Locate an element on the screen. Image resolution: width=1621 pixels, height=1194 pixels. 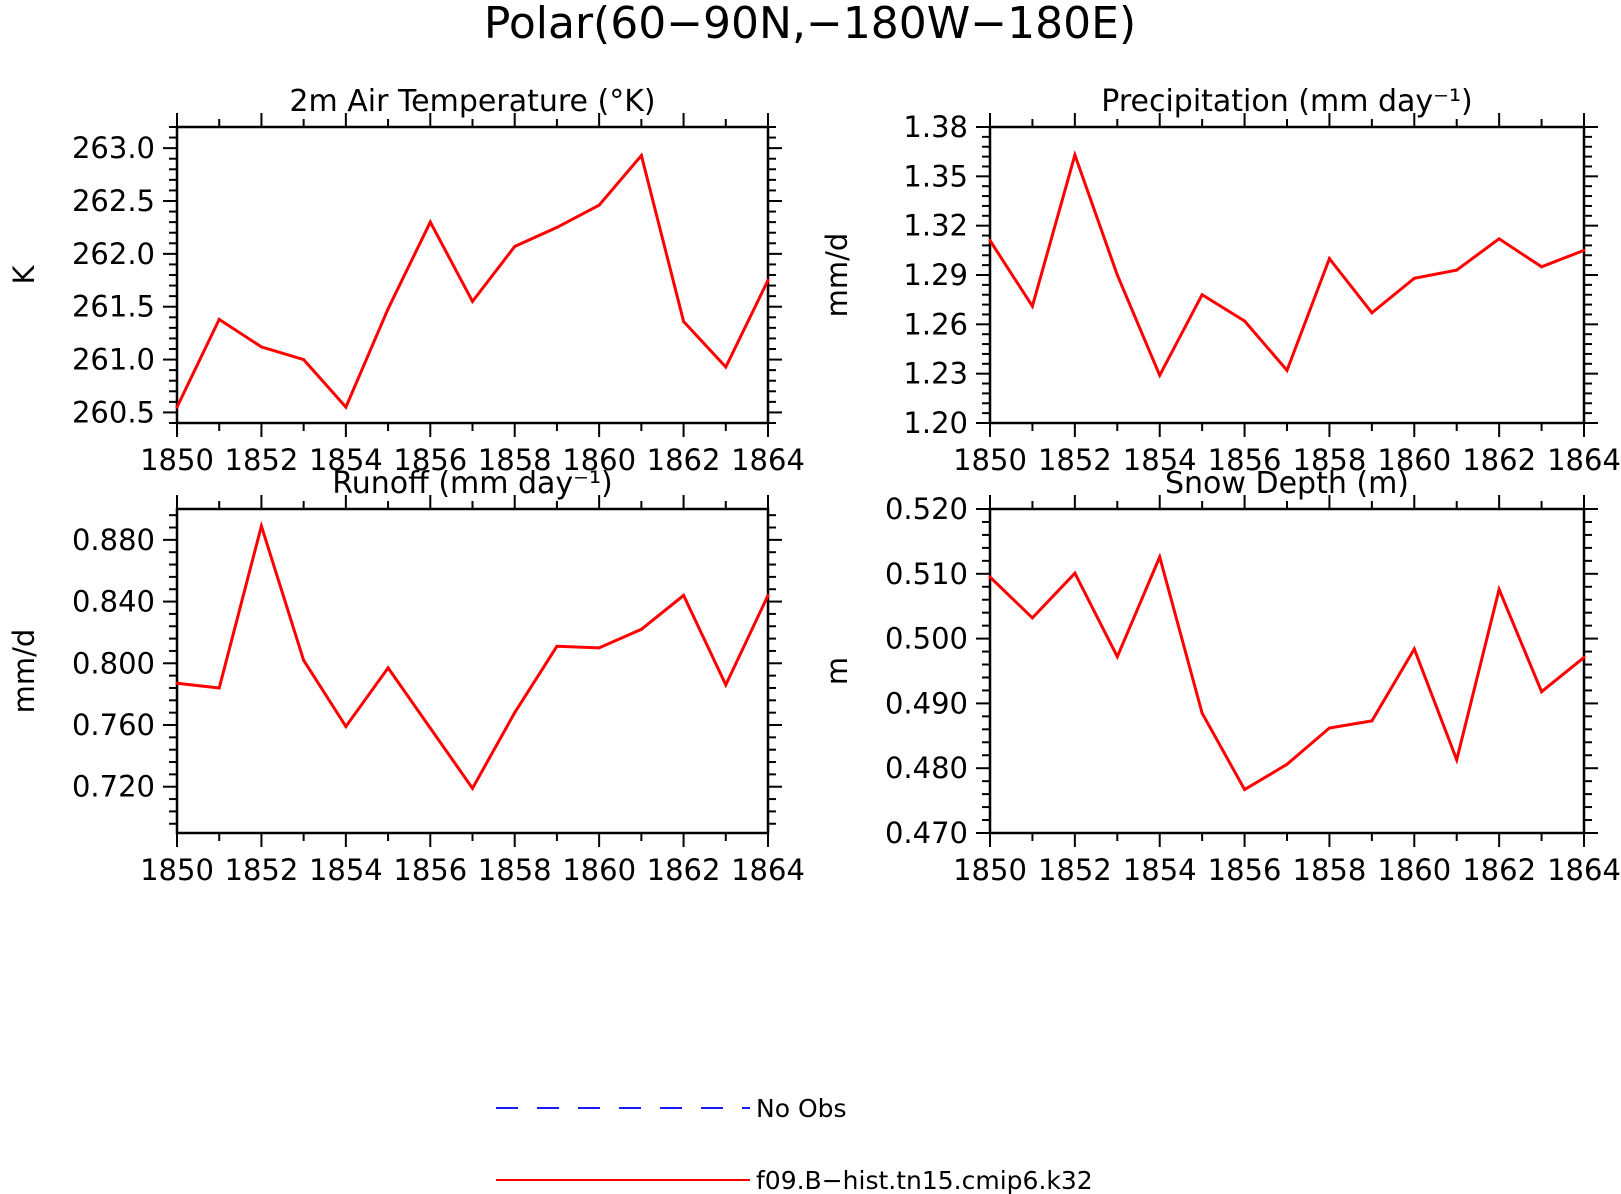
y-tick-label: 261.0 is located at coordinates (113, 360).